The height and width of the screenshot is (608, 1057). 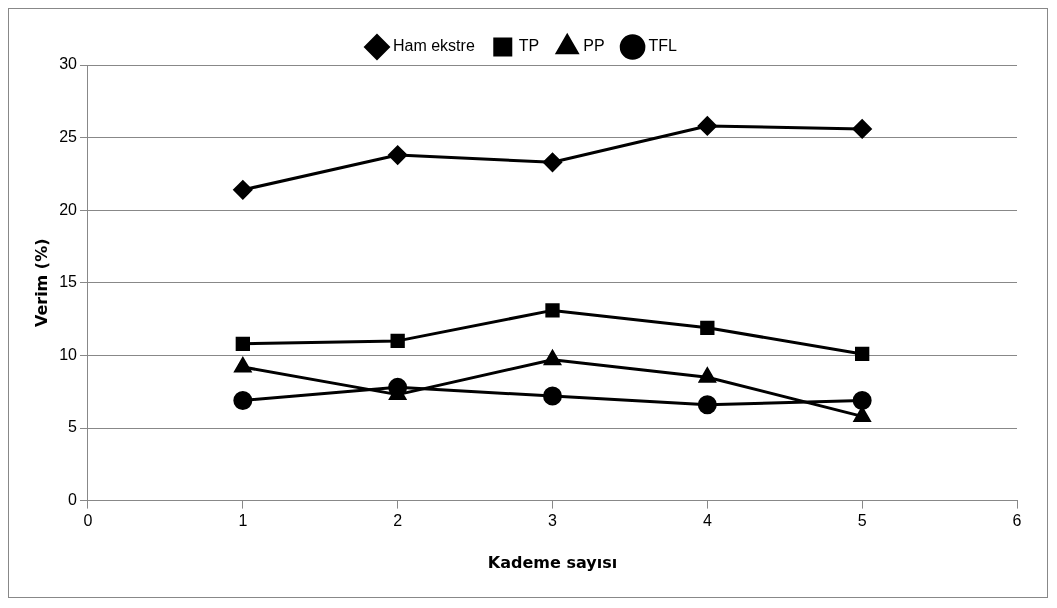 I want to click on x-tick-label: 5, so click(x=862, y=520).